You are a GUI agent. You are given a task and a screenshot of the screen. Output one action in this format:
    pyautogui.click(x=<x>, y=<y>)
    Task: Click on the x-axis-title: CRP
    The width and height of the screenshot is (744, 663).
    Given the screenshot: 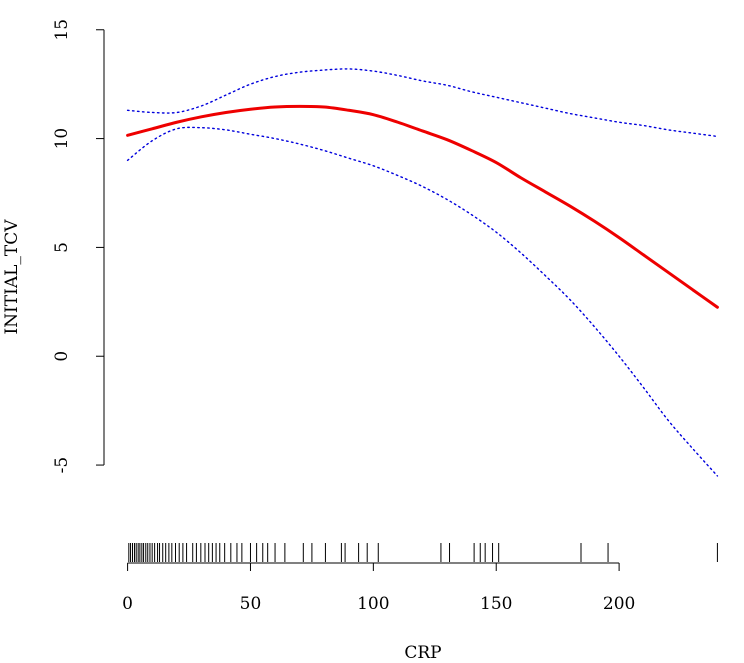 What is the action you would take?
    pyautogui.click(x=422, y=653)
    